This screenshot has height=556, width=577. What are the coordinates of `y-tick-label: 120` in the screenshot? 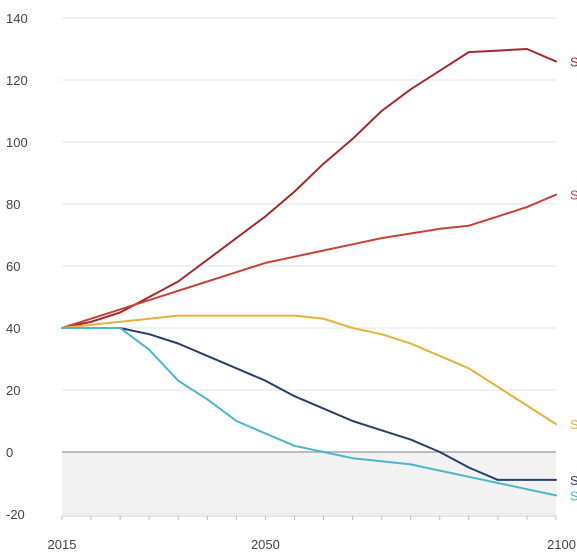 It's located at (17, 80).